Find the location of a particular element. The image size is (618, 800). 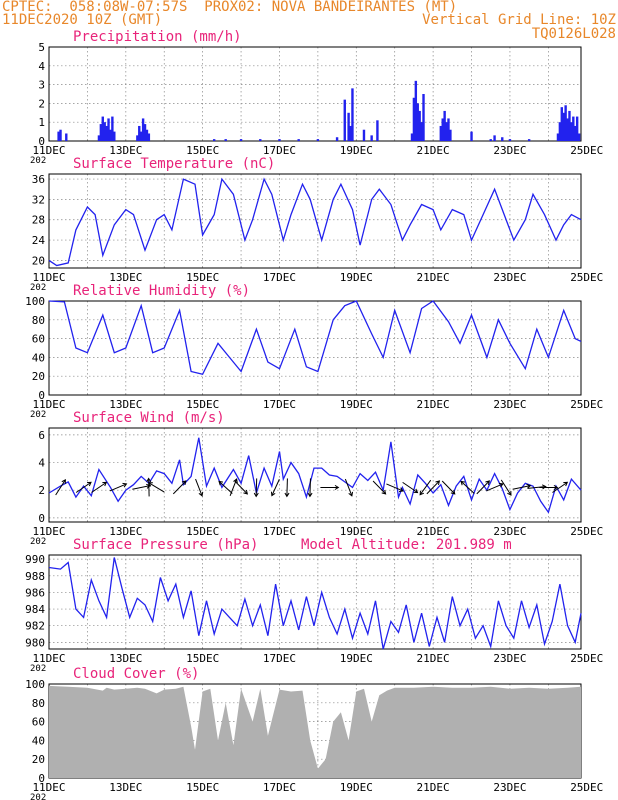

series-line is located at coordinates (315, 338).